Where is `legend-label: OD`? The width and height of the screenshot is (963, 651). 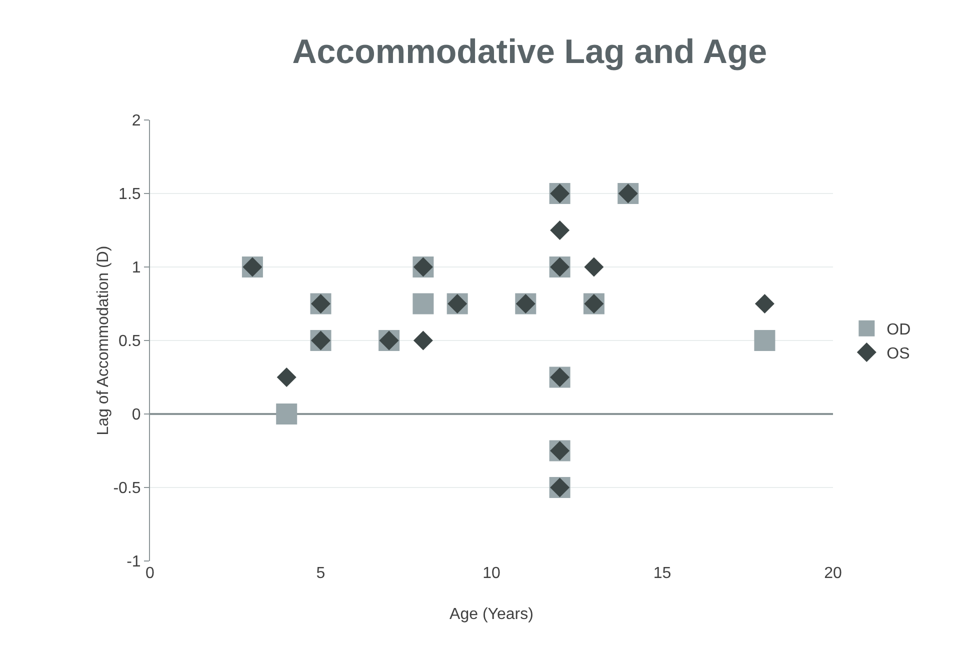 legend-label: OD is located at coordinates (898, 330).